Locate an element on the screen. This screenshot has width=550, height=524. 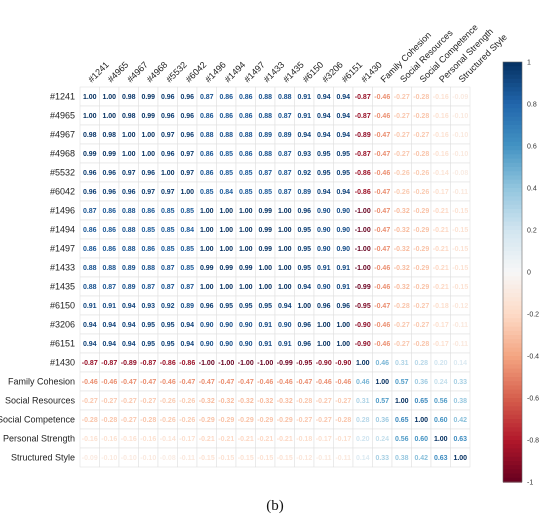
row-label: Personal Strength is located at coordinates (39, 439).